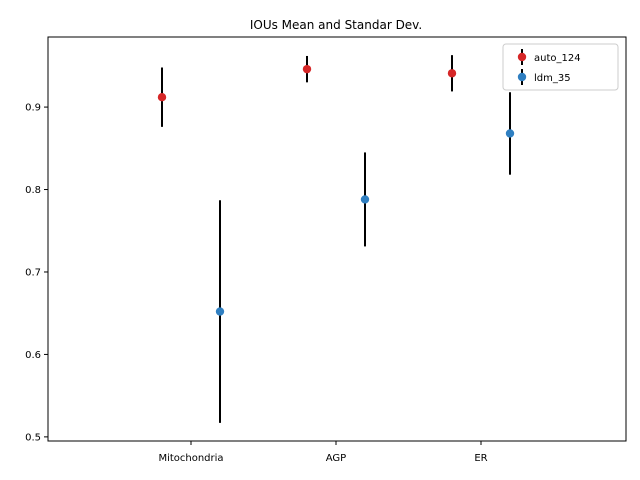 Image resolution: width=640 pixels, height=480 pixels. What do you see at coordinates (336, 25) in the screenshot?
I see `chart-title: IOUs Mean and Standar Dev.` at bounding box center [336, 25].